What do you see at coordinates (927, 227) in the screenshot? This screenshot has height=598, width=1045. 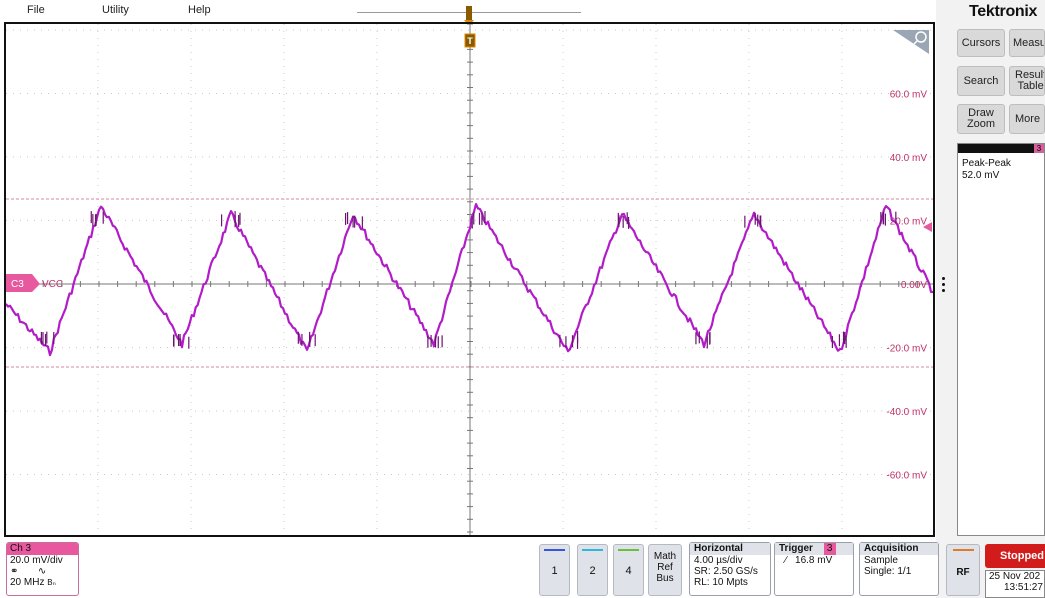 I see `trigger-level-arrow-icon` at bounding box center [927, 227].